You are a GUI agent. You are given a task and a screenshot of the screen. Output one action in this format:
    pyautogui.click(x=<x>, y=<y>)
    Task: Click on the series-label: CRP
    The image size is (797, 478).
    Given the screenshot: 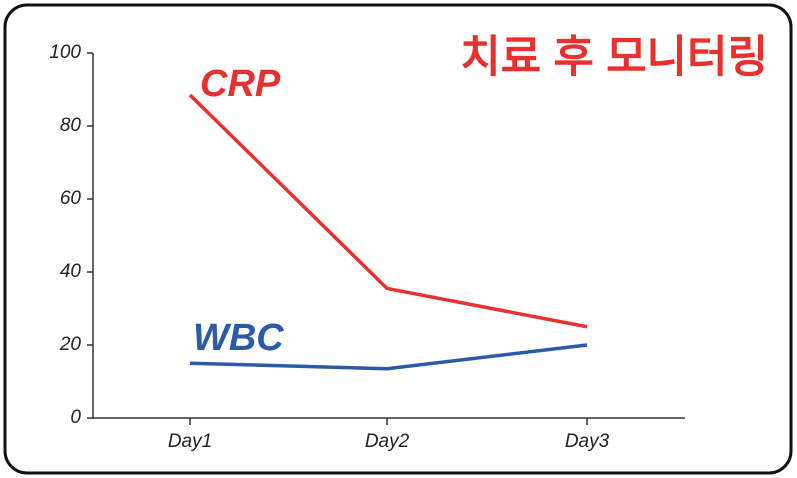 What is the action you would take?
    pyautogui.click(x=240, y=84)
    